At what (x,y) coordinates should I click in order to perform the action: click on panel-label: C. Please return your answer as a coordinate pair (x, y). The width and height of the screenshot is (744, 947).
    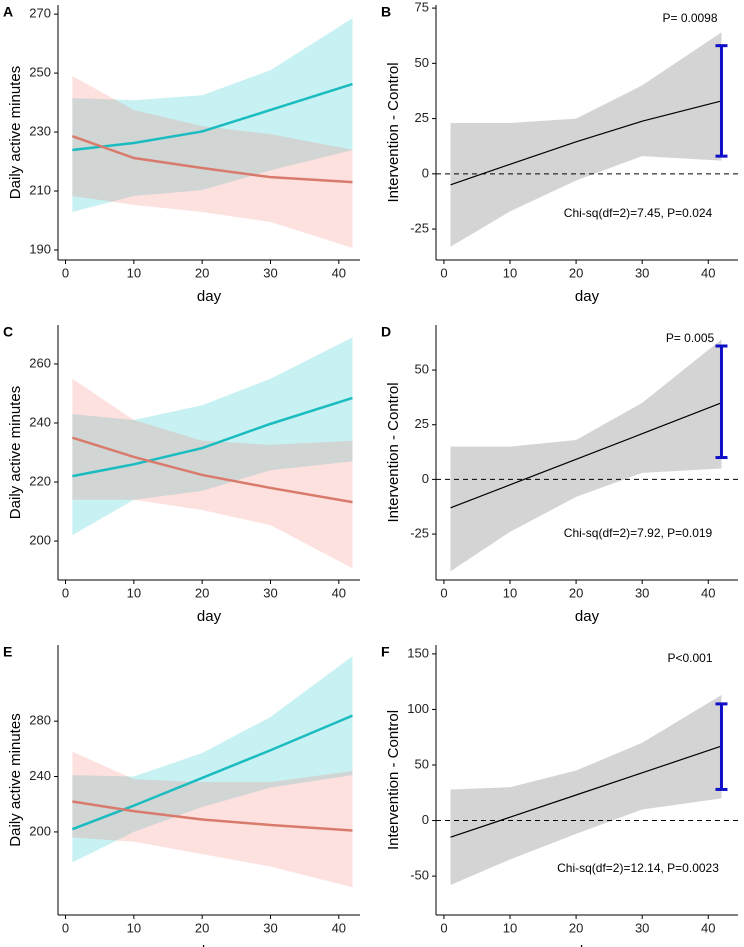
    Looking at the image, I should click on (8, 332).